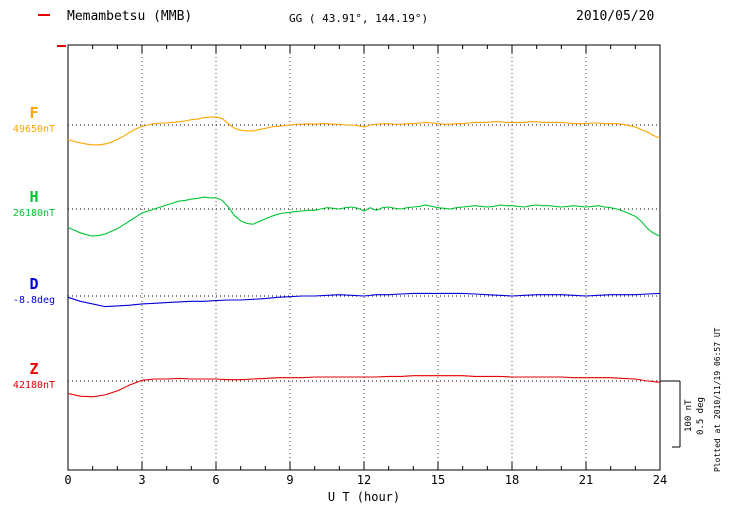 This screenshot has width=730, height=520. What do you see at coordinates (364, 131) in the screenshot?
I see `trace-F` at bounding box center [364, 131].